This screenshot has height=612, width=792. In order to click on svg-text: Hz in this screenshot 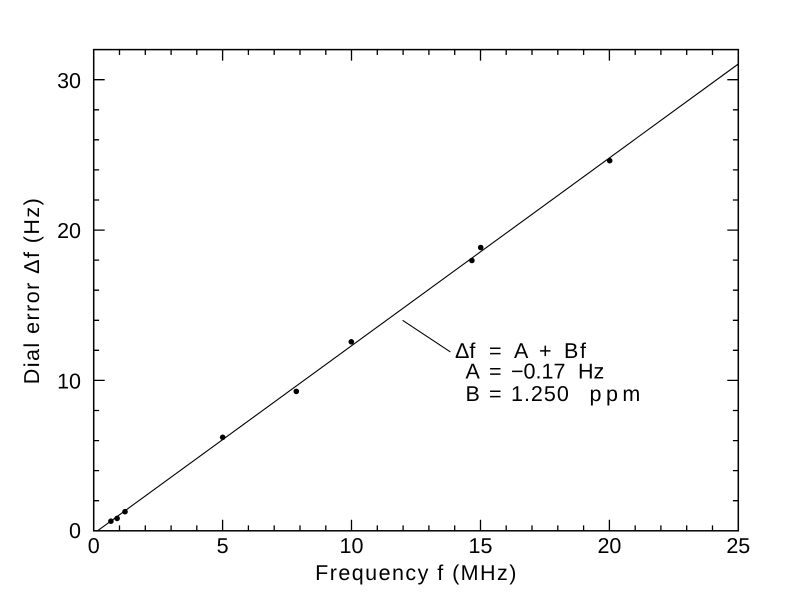, I will do `click(591, 372)`.